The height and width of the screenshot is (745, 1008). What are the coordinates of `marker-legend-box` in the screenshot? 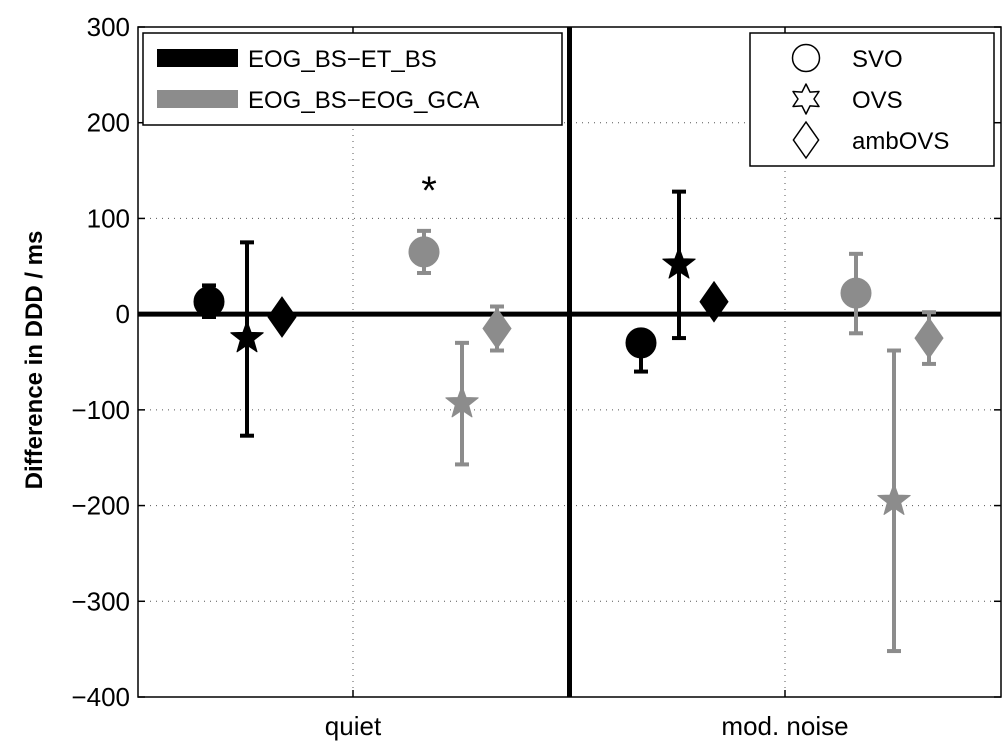 It's located at (872, 99).